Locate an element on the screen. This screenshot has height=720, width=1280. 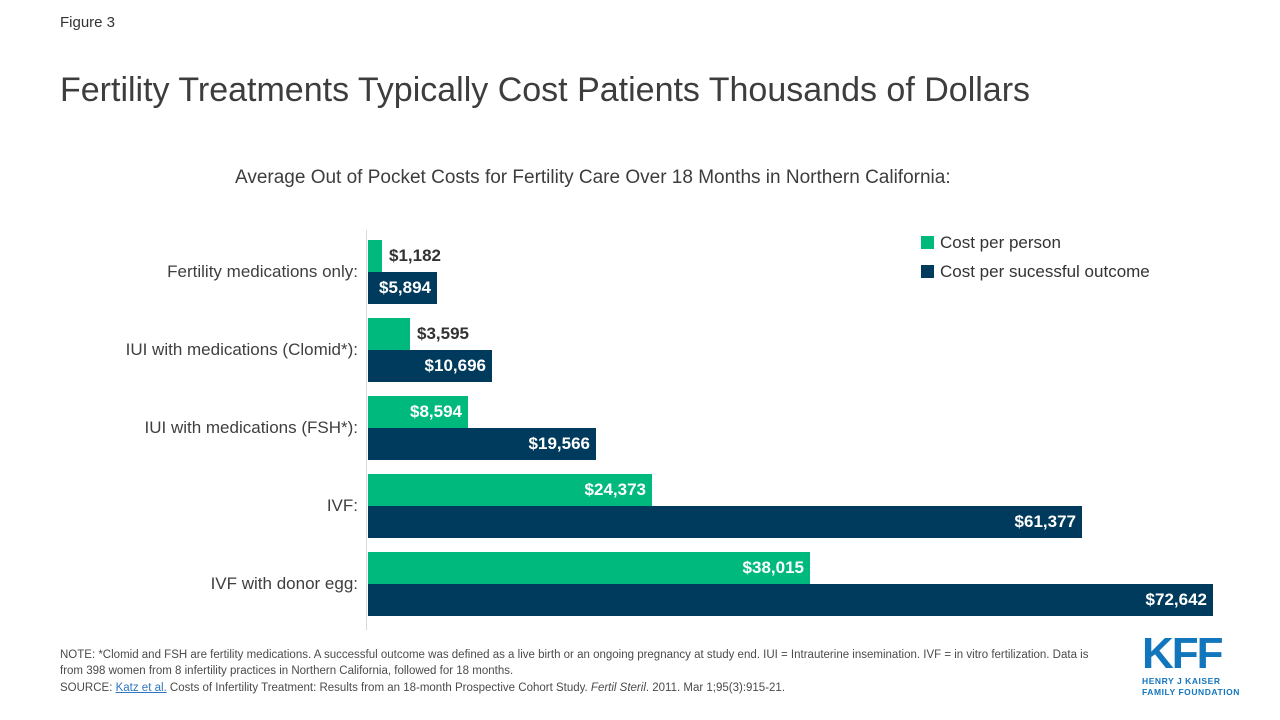
legend-item-cost-per-successful-outcome: Cost per sucessful outcome is located at coordinates (1035, 271).